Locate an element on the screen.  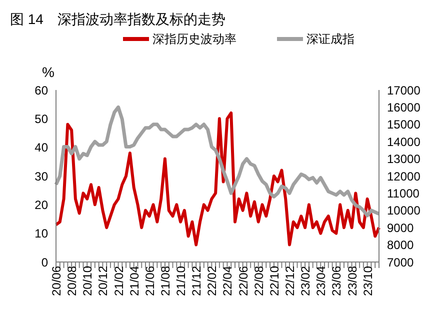
x-tick-label: 22/12 is located at coordinates (290, 281).